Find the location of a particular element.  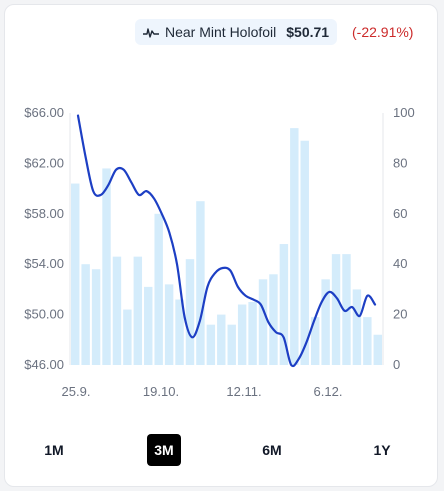

range-button-6m: 6M is located at coordinates (272, 450).